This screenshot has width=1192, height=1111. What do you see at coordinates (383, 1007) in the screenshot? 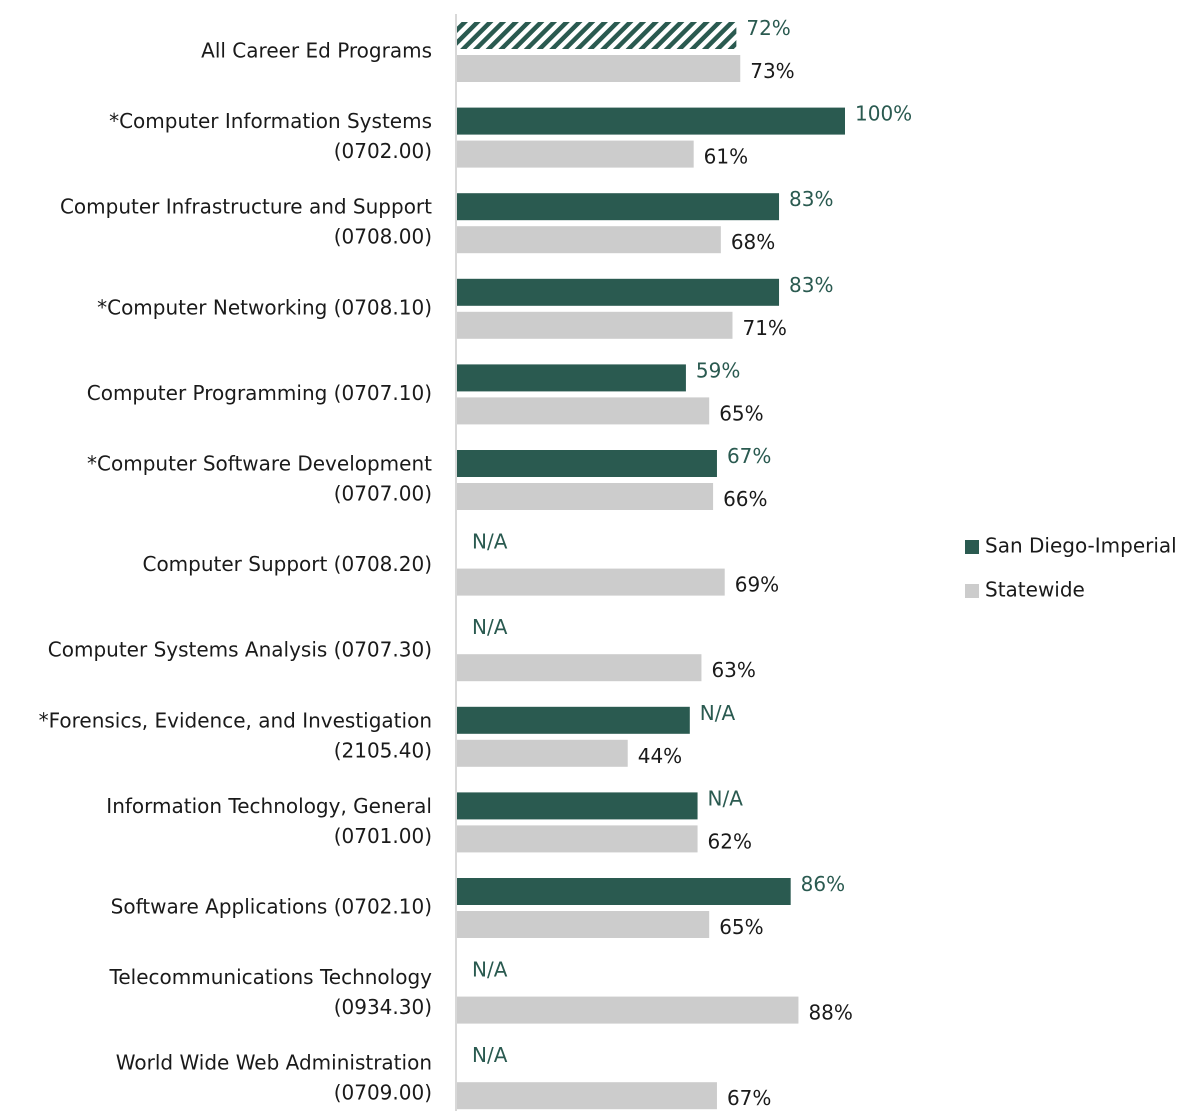
I see `category-label: (0934.30)` at bounding box center [383, 1007].